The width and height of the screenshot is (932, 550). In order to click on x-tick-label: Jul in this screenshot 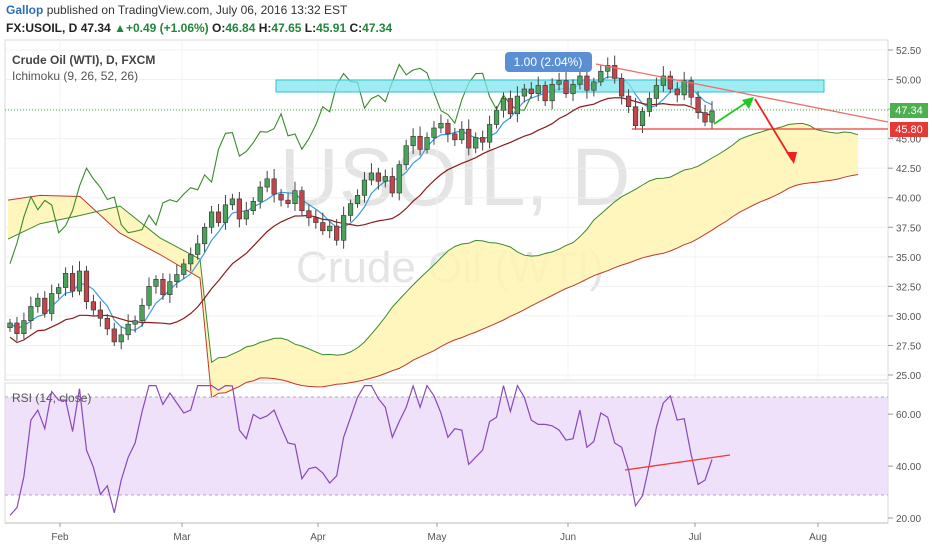, I will do `click(695, 537)`.